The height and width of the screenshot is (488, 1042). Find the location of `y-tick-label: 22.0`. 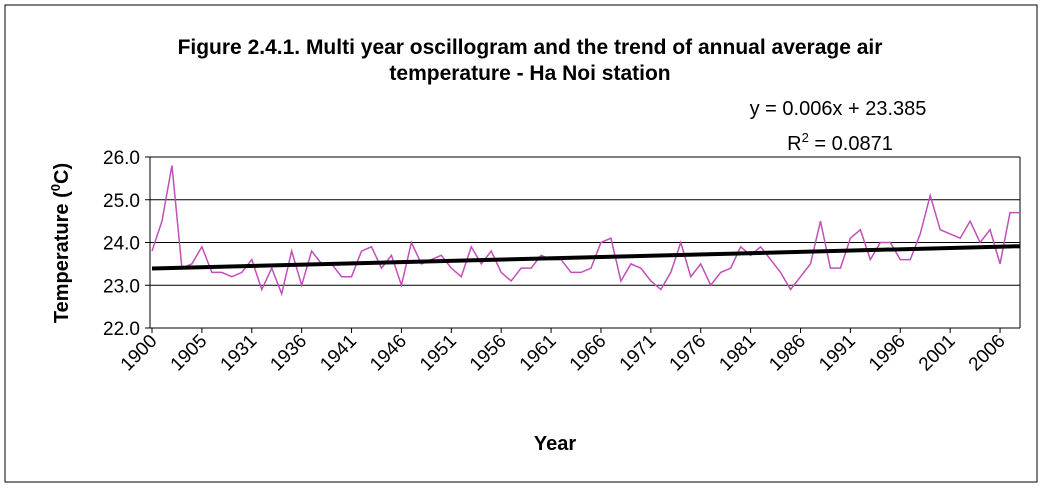

y-tick-label: 22.0 is located at coordinates (121, 329).